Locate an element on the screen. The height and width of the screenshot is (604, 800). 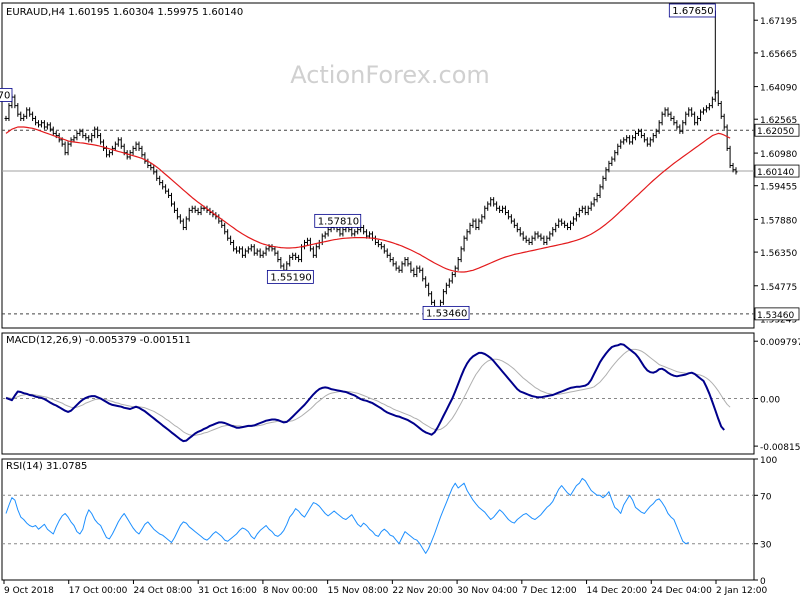
annotation-label-0: 1.67650 is located at coordinates (692, 11).